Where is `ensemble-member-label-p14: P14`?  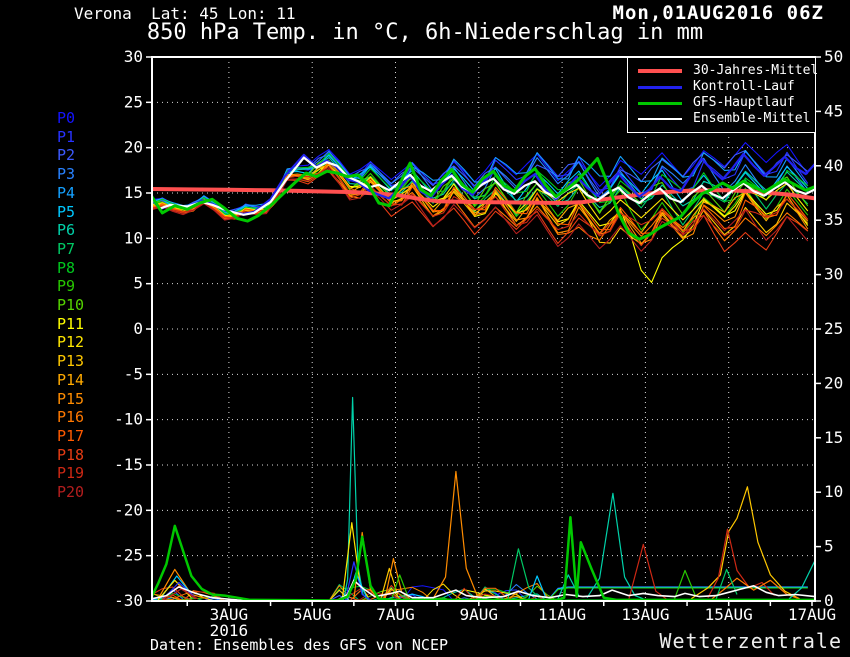 ensemble-member-label-p14: P14 is located at coordinates (71, 379).